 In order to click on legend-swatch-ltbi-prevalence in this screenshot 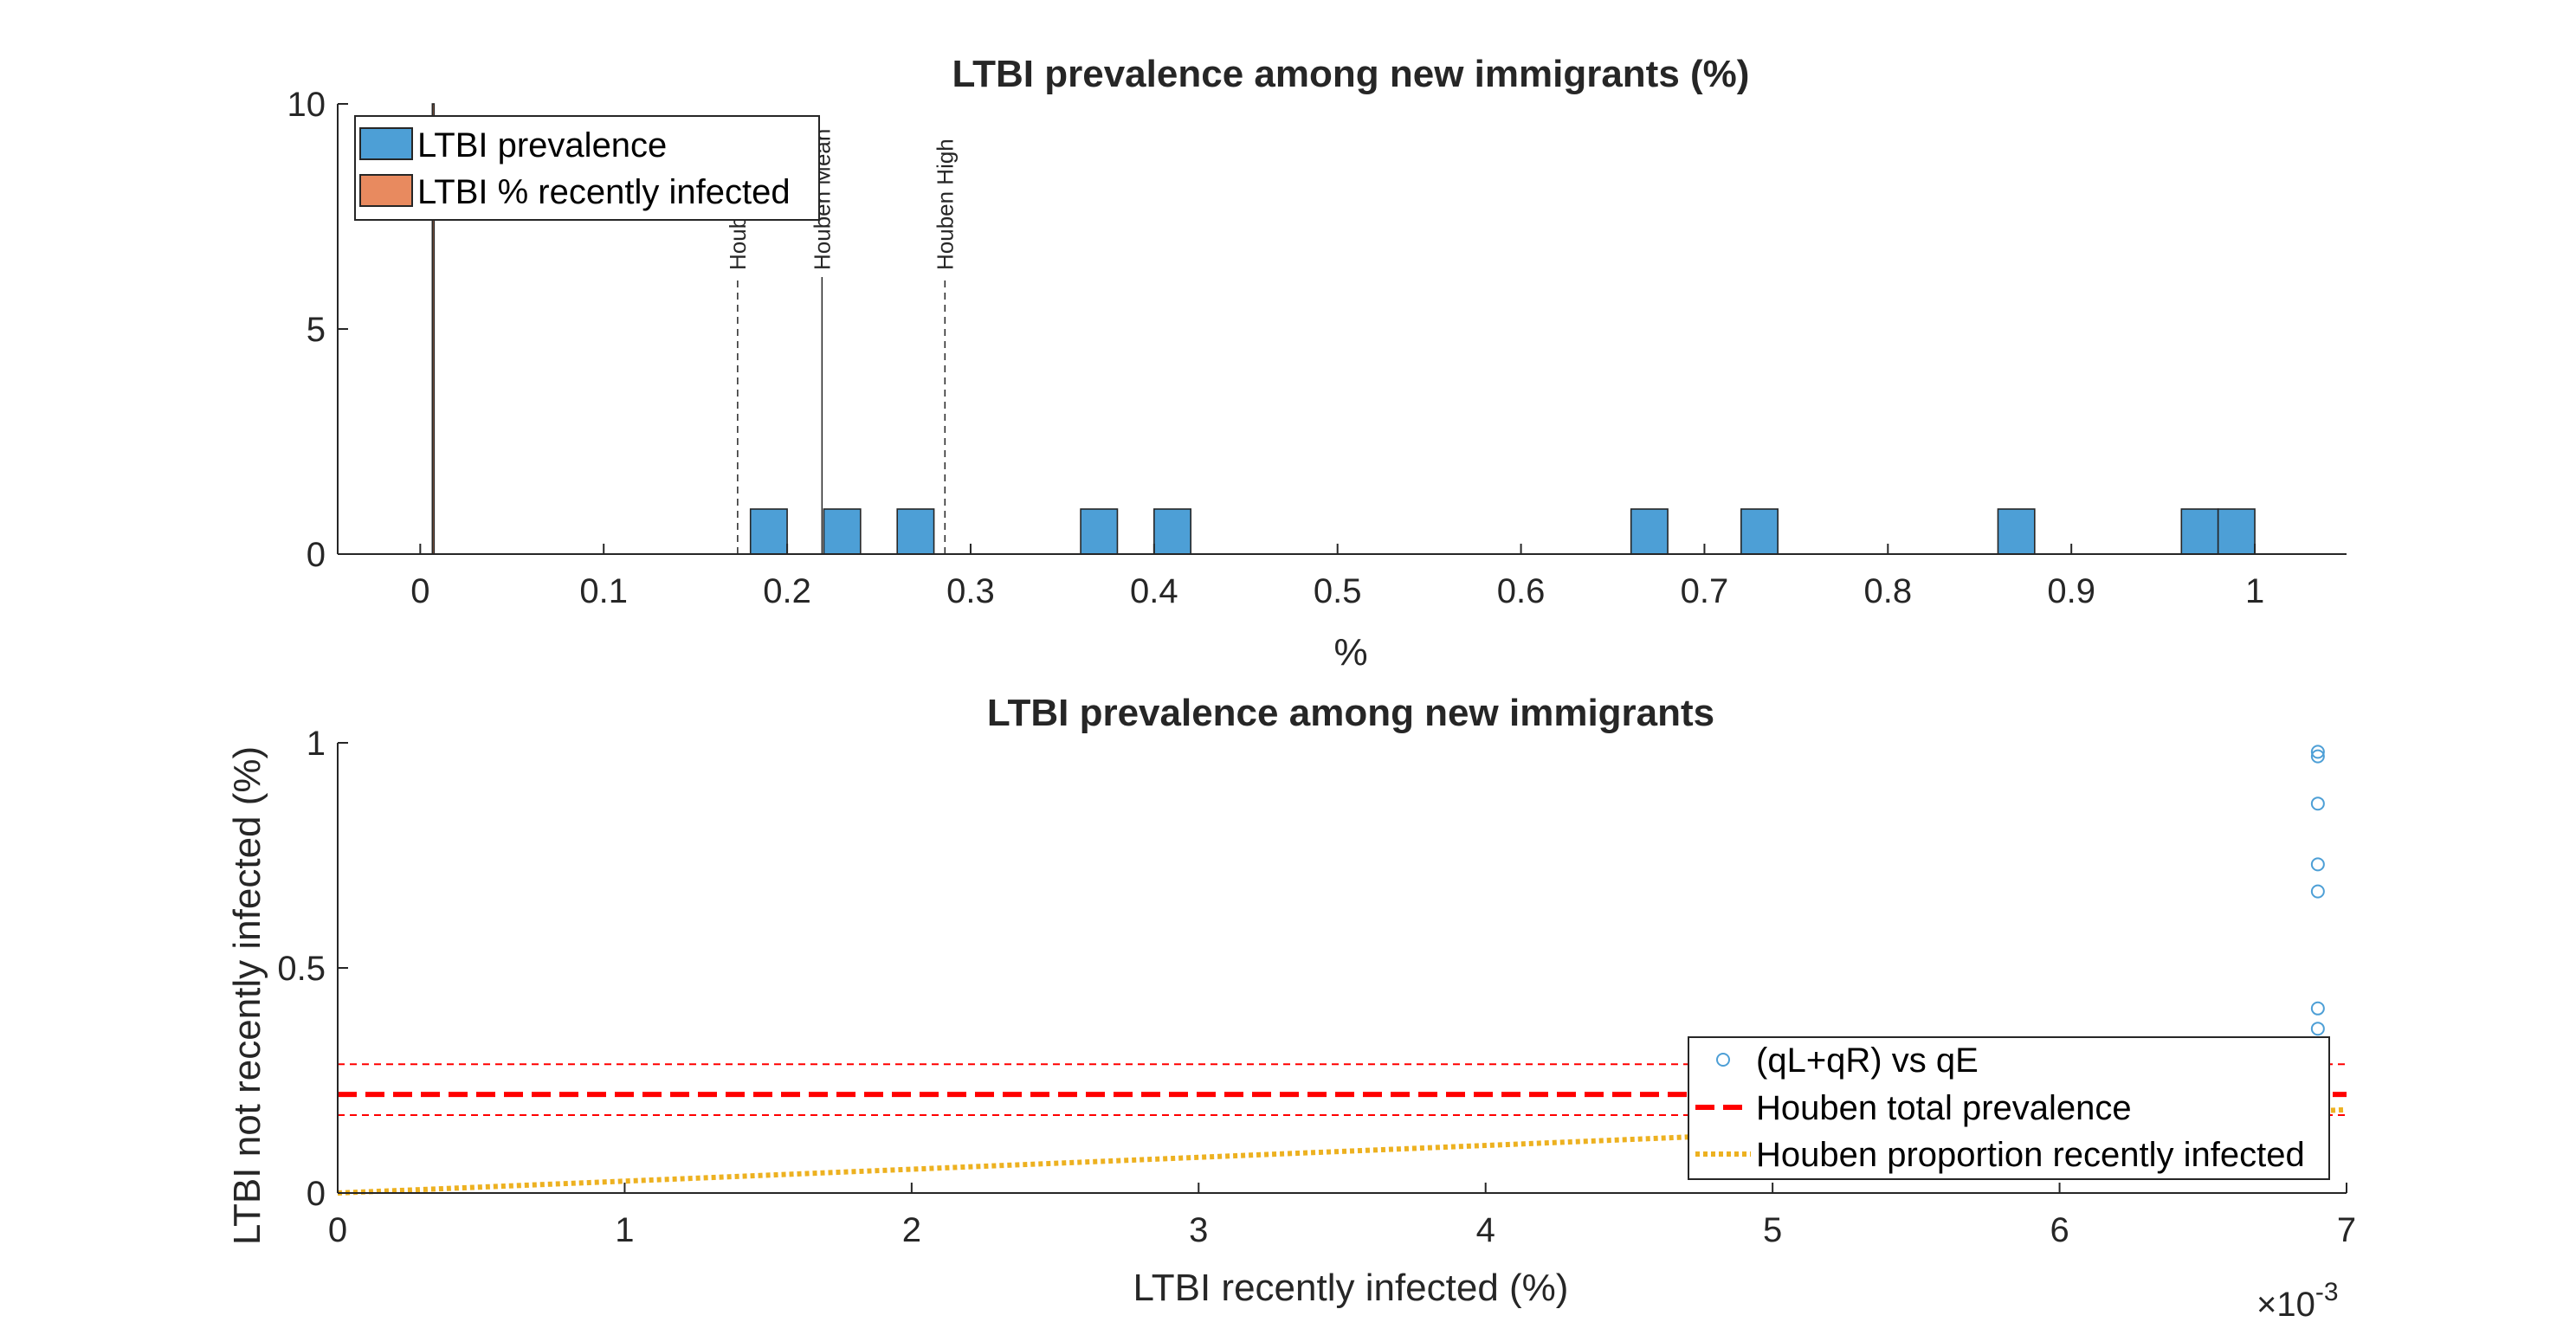, I will do `click(386, 144)`.